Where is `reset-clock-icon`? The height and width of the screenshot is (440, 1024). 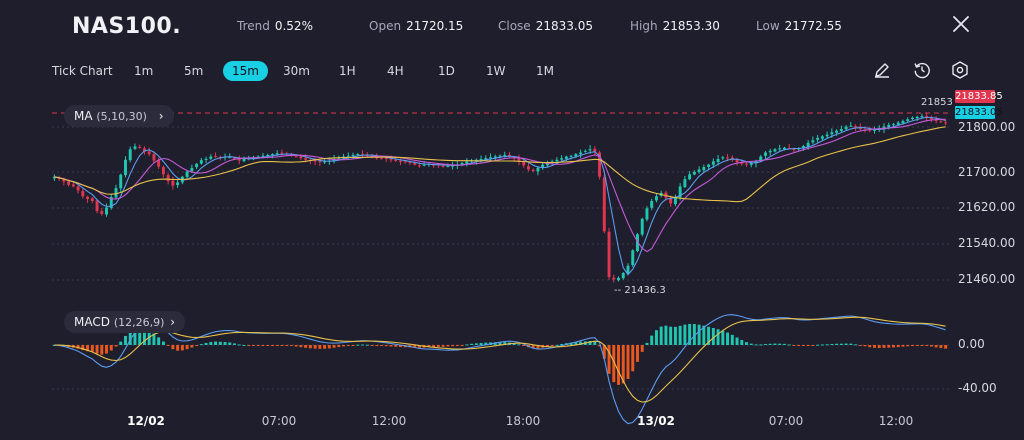 reset-clock-icon is located at coordinates (922, 70).